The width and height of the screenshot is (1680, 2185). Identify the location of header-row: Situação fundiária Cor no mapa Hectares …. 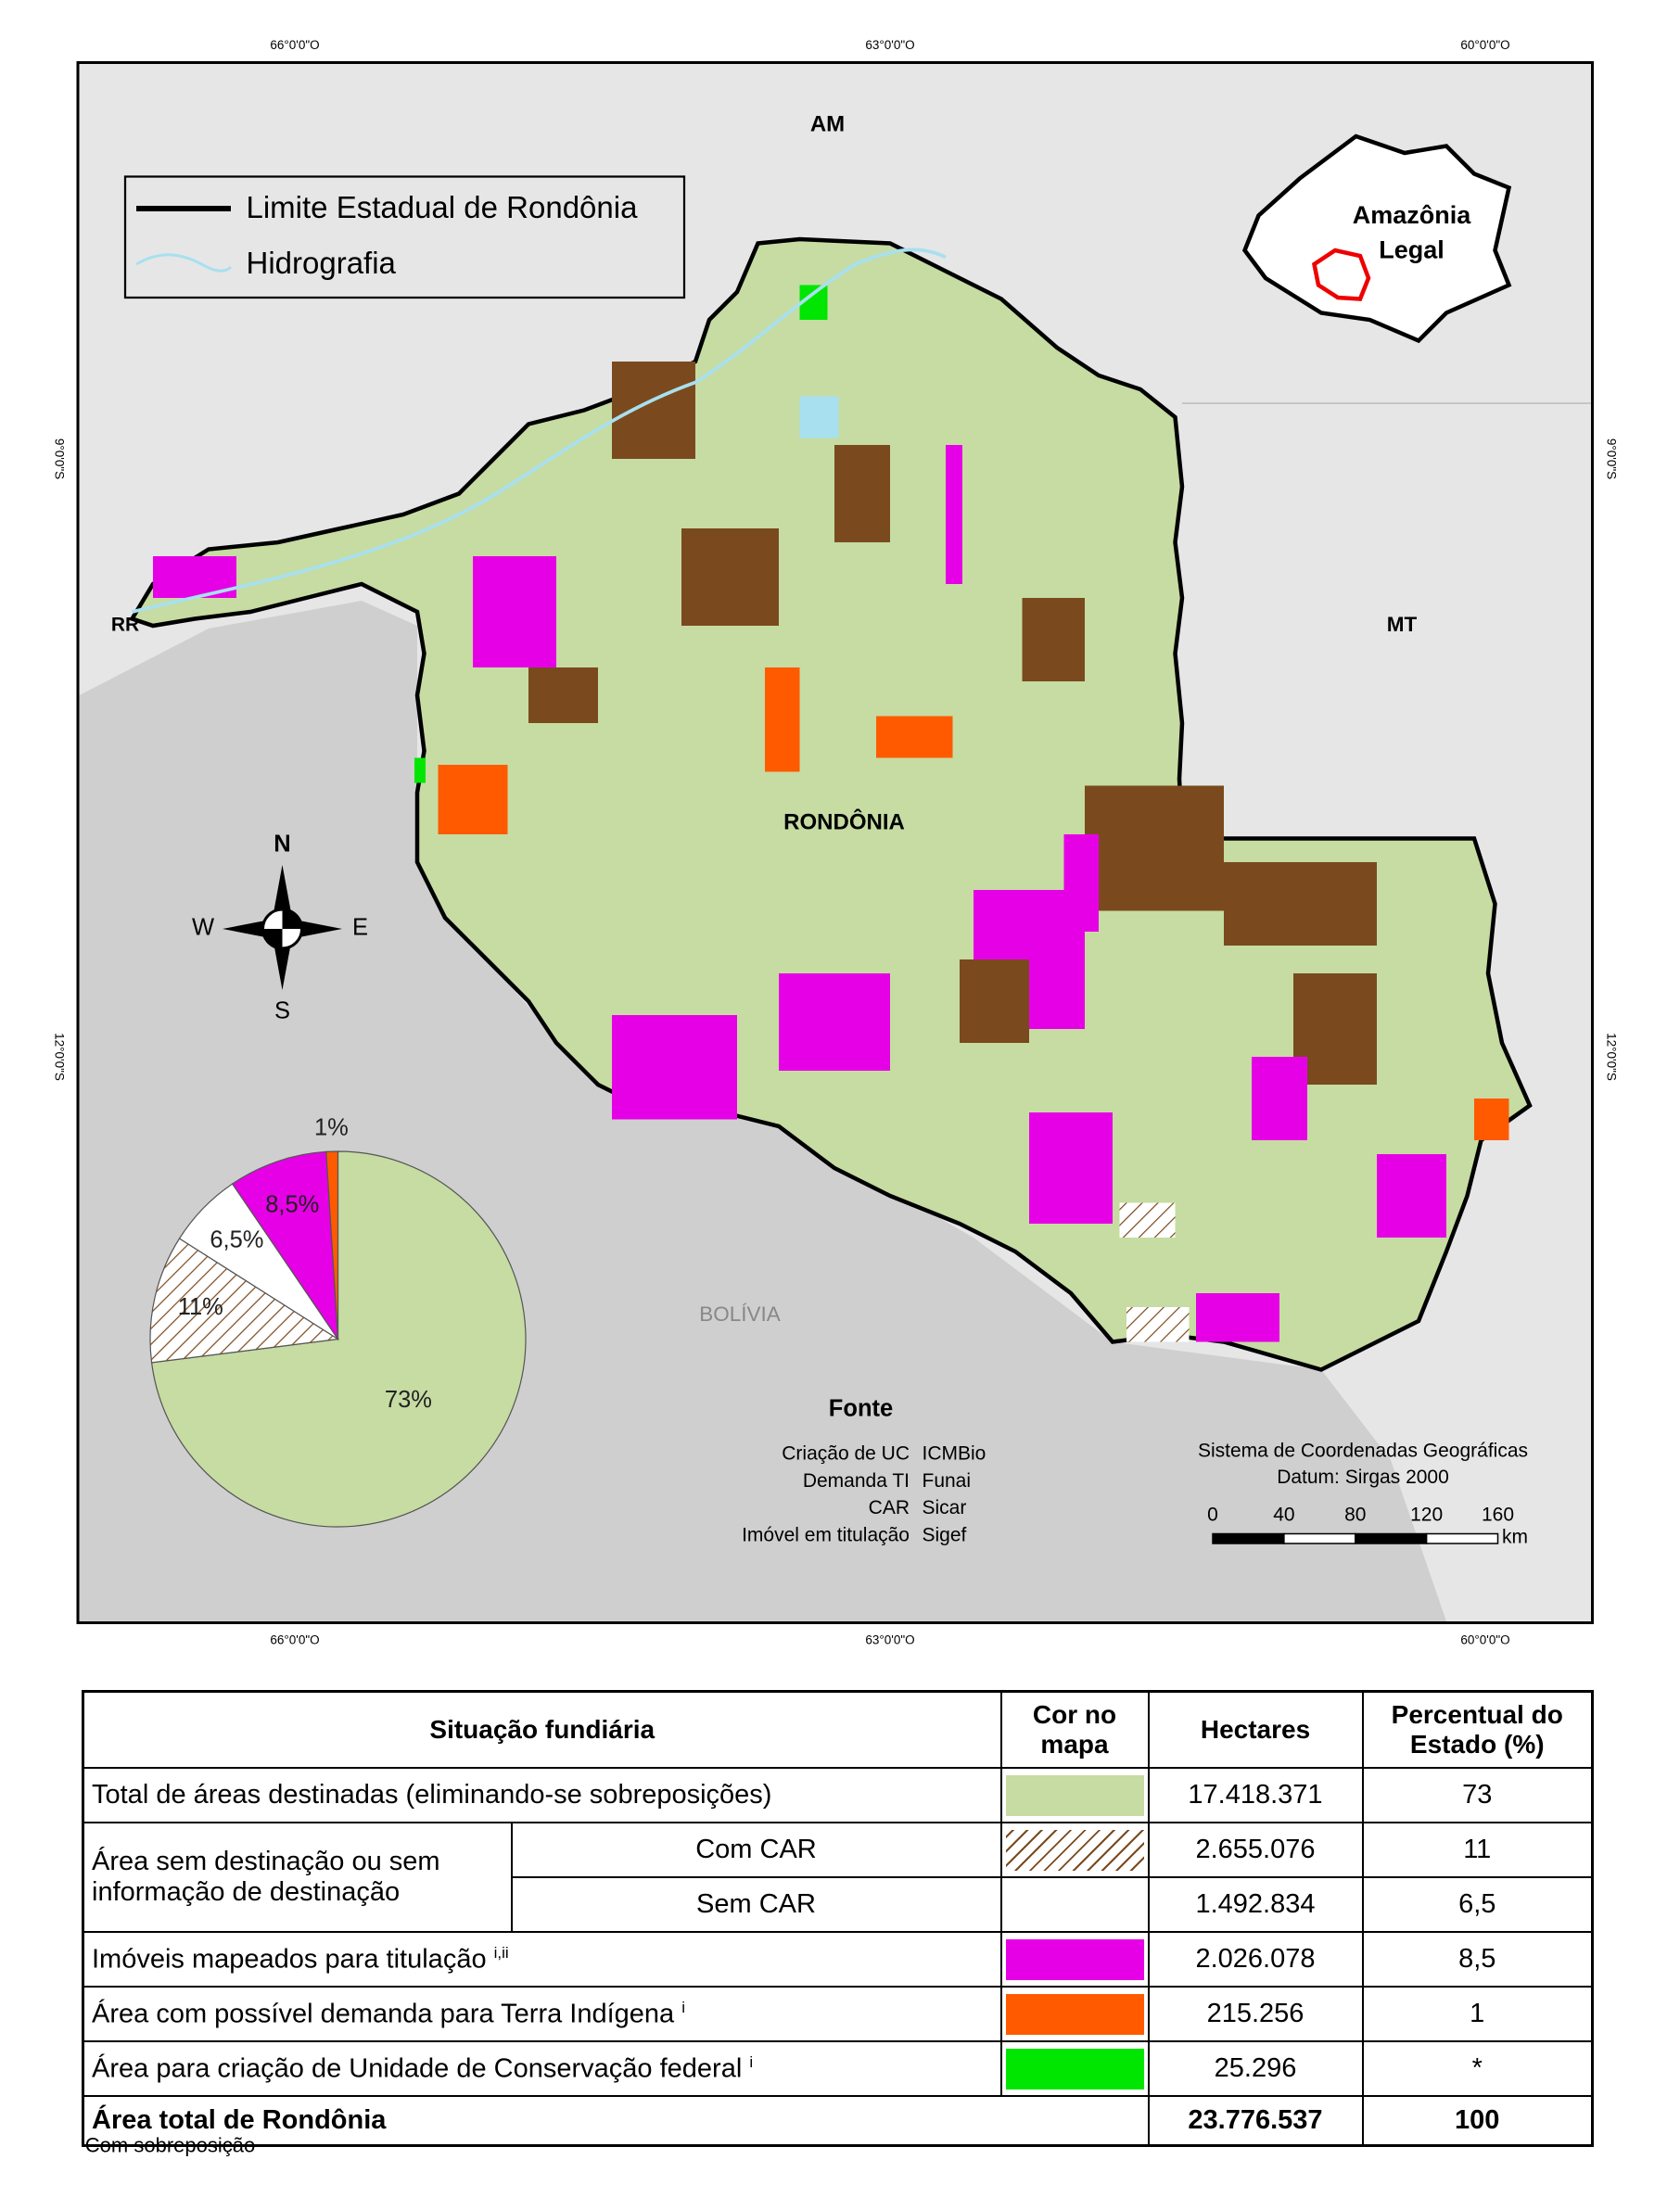
(838, 1729).